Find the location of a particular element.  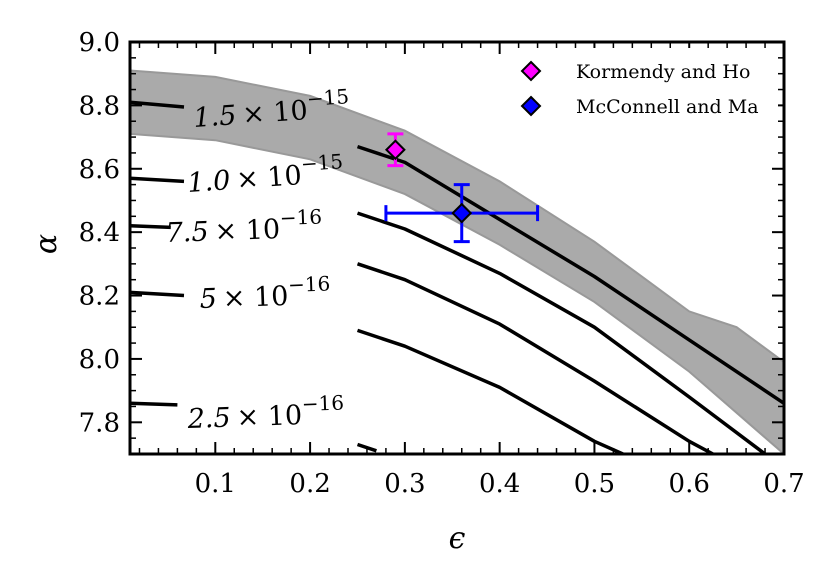

contour-label-1.0e-15: 1.0 × 10⁻¹⁵ is located at coordinates (265, 174).